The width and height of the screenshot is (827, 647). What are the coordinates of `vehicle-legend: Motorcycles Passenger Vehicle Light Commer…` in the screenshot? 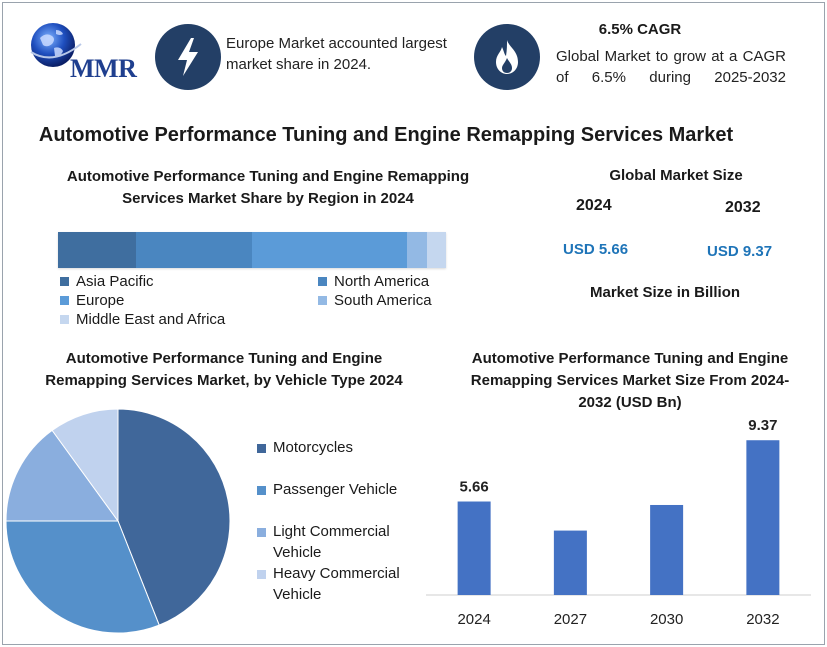 It's located at (342, 522).